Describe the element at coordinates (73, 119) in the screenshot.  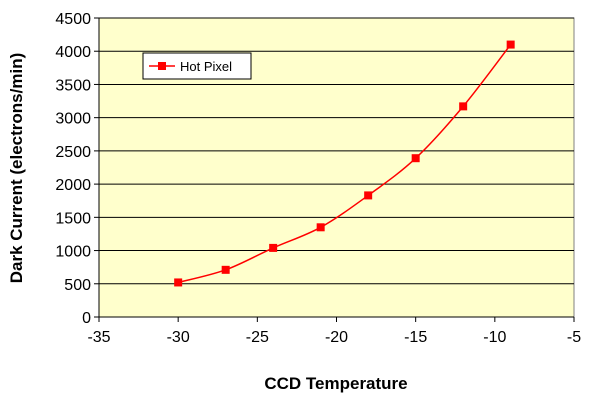
I see `y-tick-label: 3000` at that location.